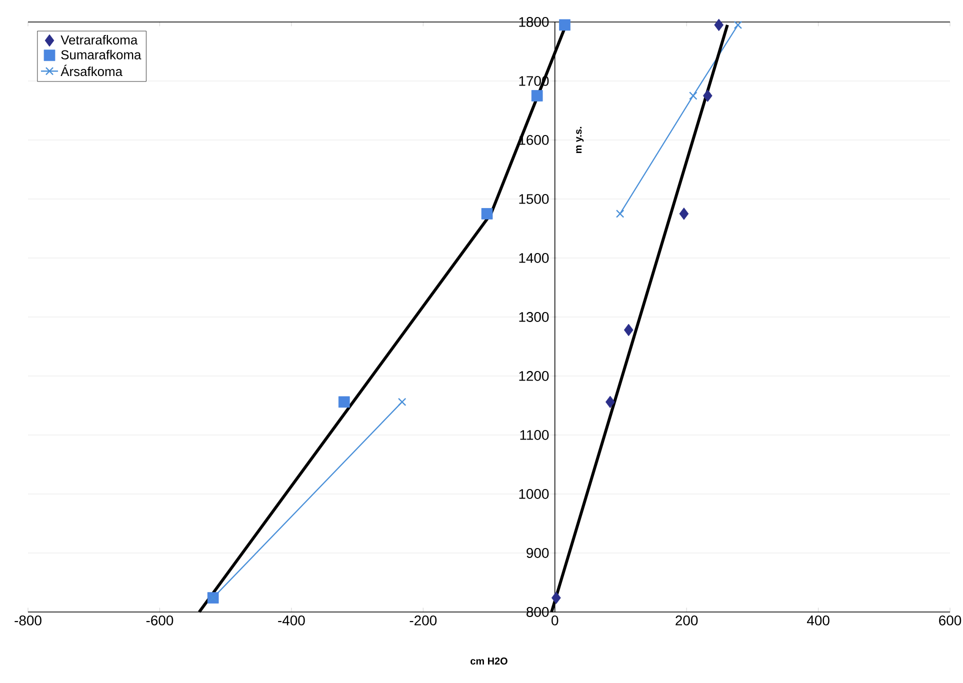 The height and width of the screenshot is (683, 963). Describe the element at coordinates (534, 435) in the screenshot. I see `y-tick-label: 1100` at that location.